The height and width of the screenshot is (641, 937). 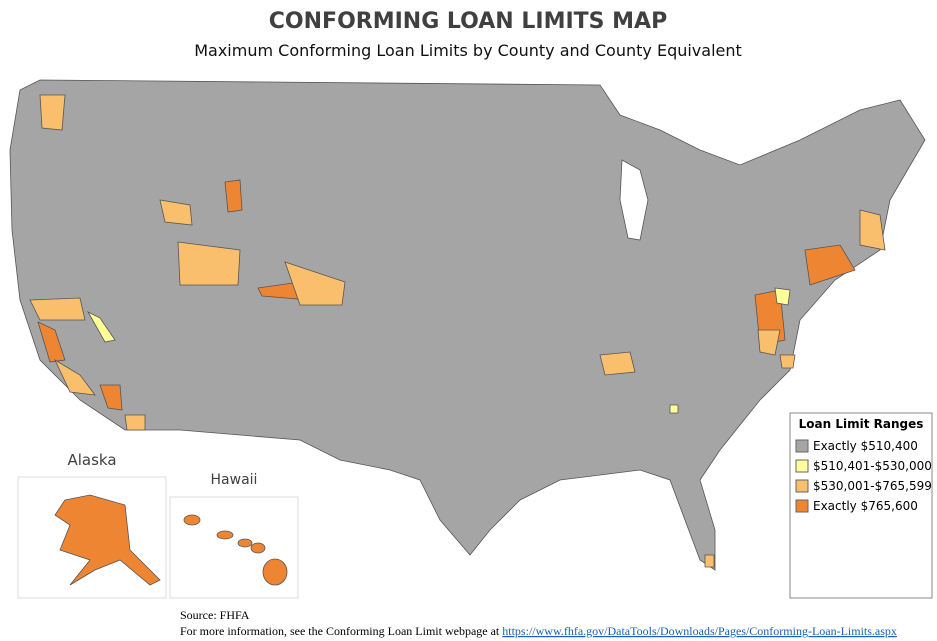 What do you see at coordinates (865, 446) in the screenshot?
I see `legend-label: Exactly $510,400` at bounding box center [865, 446].